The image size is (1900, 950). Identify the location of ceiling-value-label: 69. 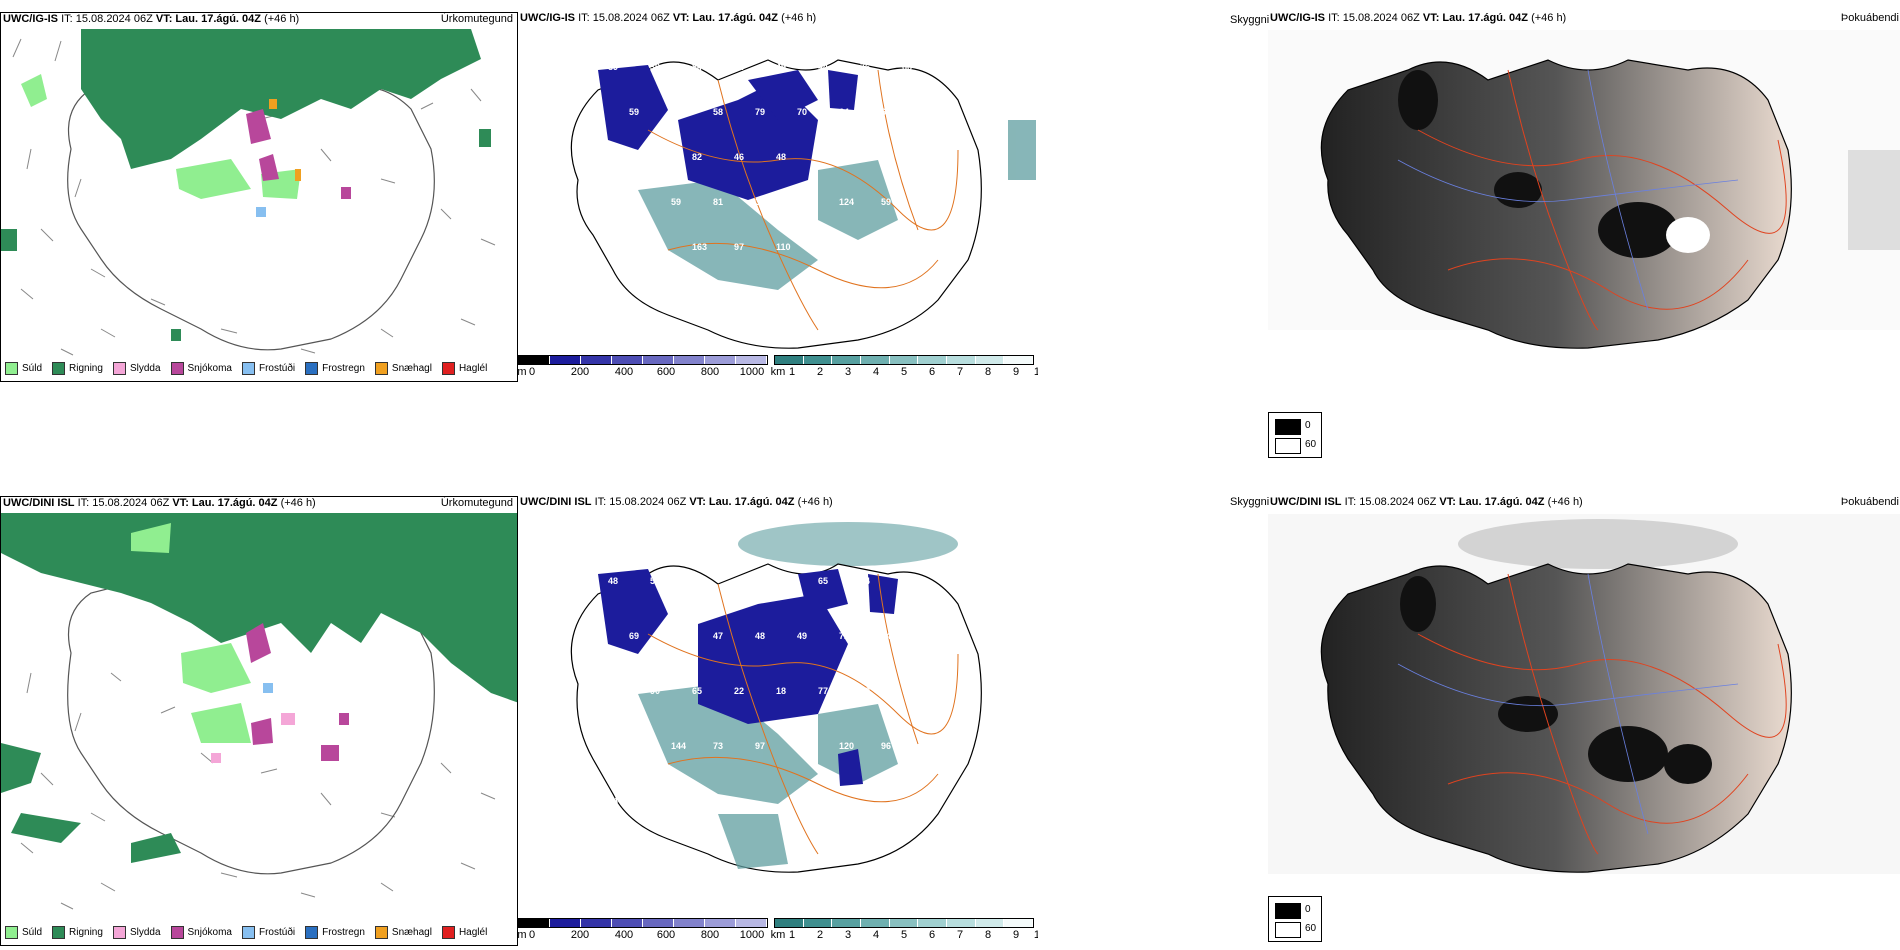
(865, 691).